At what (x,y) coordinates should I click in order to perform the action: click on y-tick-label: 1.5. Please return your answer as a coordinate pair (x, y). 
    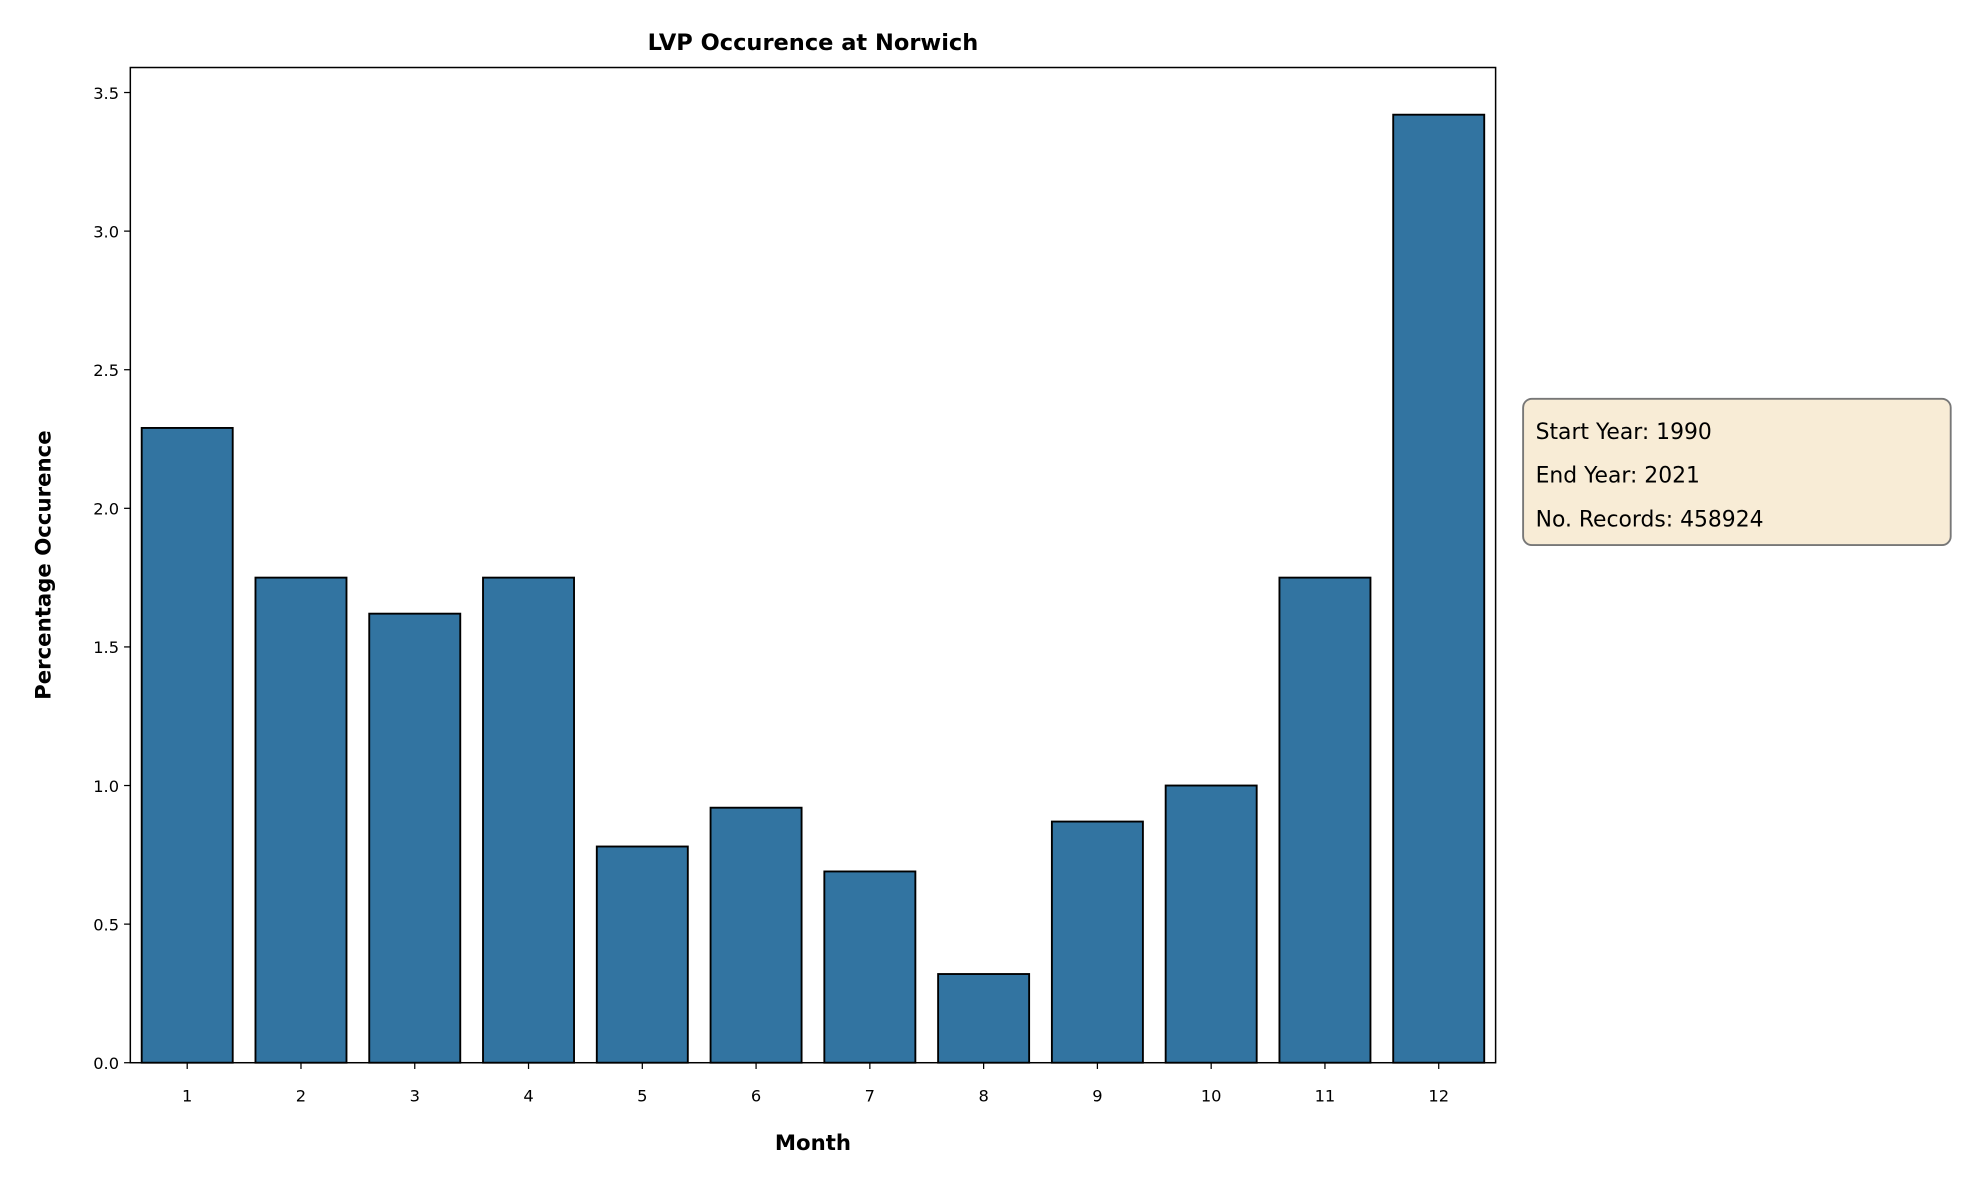
    Looking at the image, I should click on (106, 647).